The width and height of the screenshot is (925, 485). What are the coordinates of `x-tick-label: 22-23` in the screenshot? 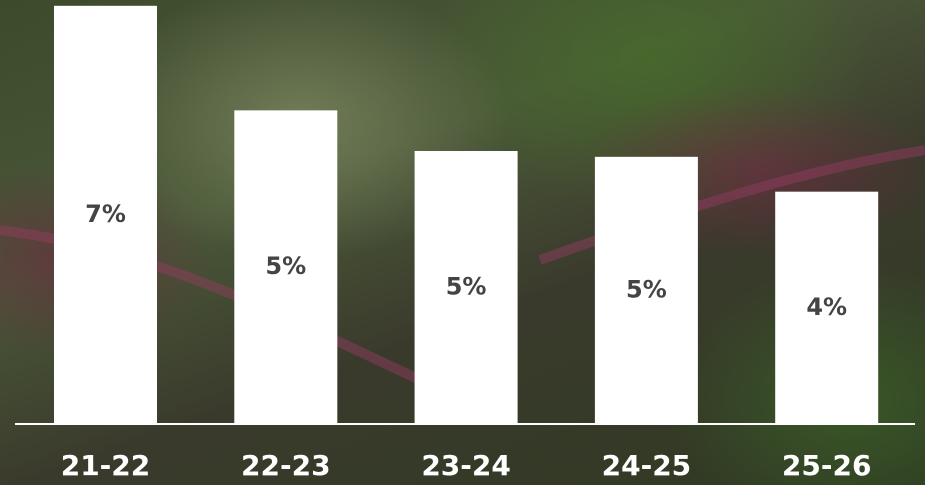 It's located at (286, 465).